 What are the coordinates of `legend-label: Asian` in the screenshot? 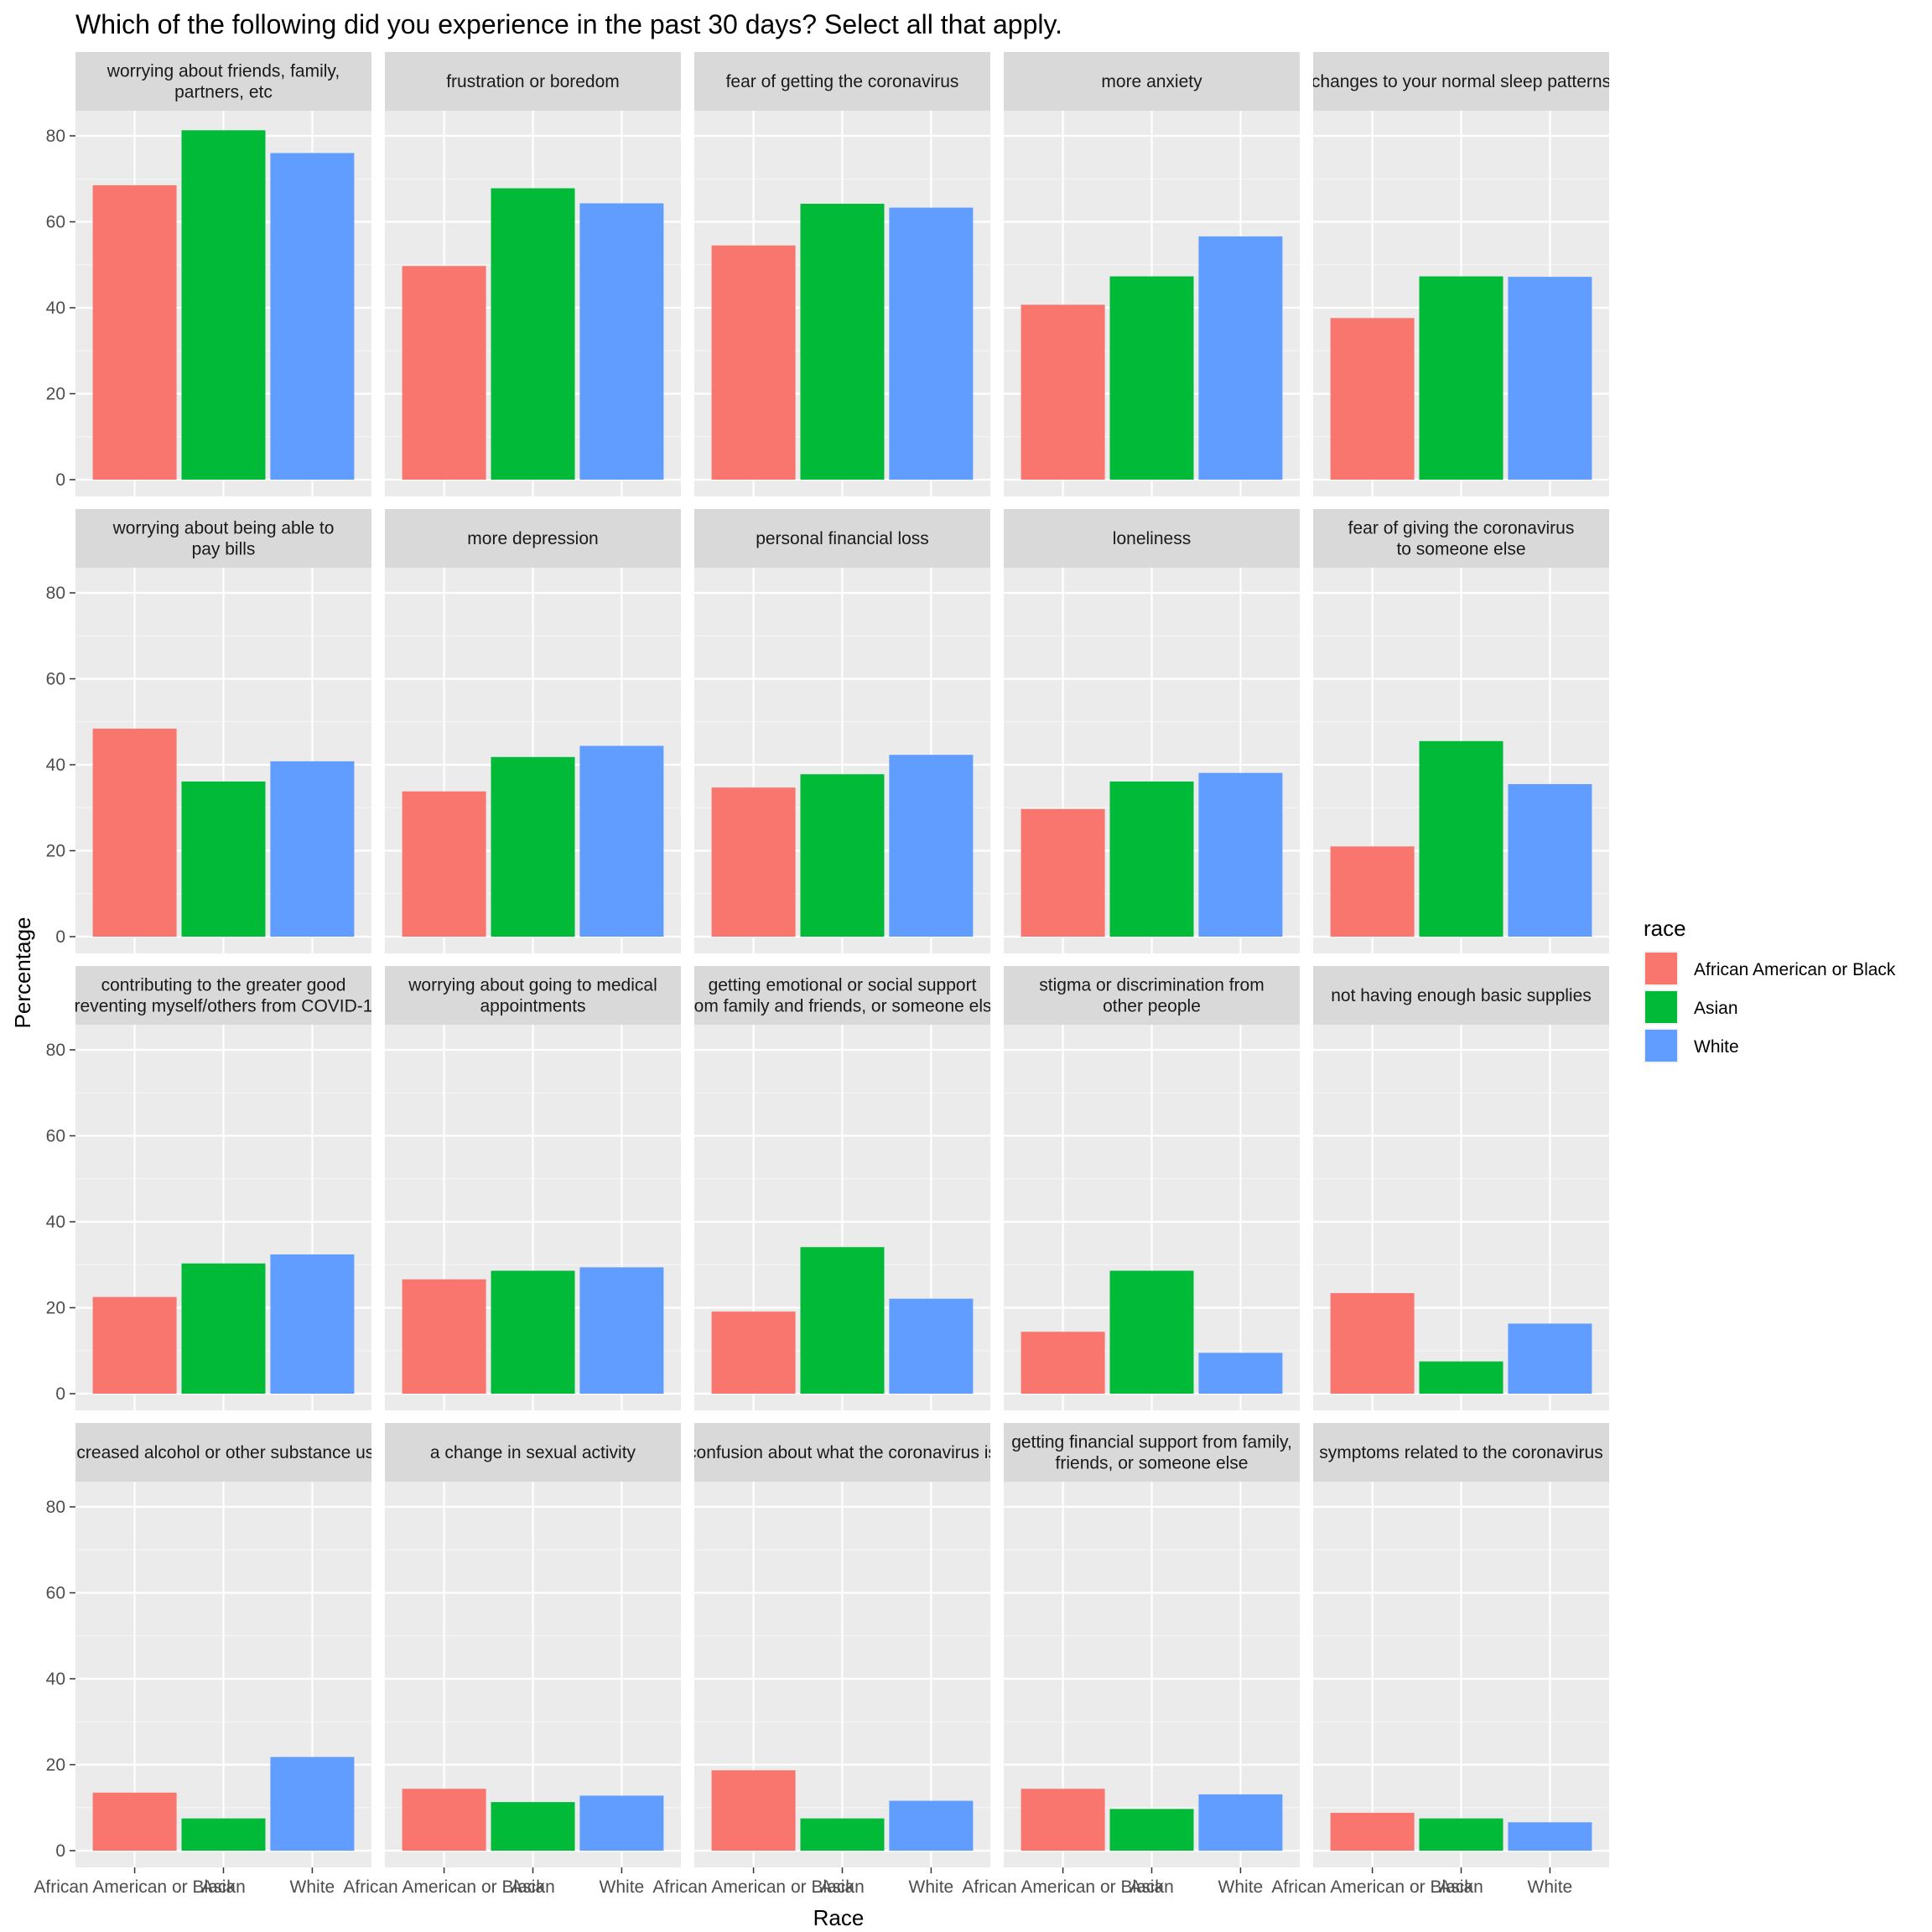 It's located at (1716, 1008).